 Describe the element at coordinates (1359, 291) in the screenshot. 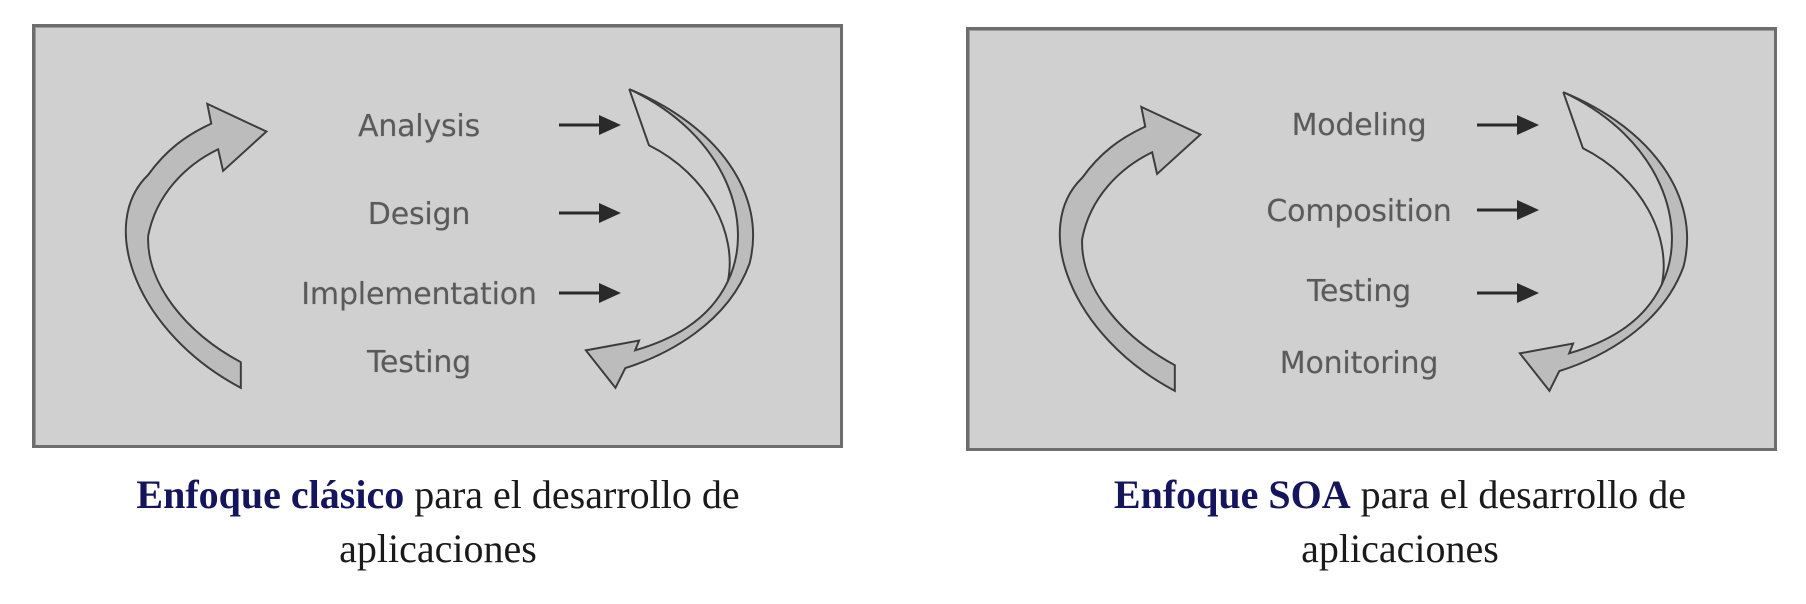

I see `step-label-3: Testing` at that location.